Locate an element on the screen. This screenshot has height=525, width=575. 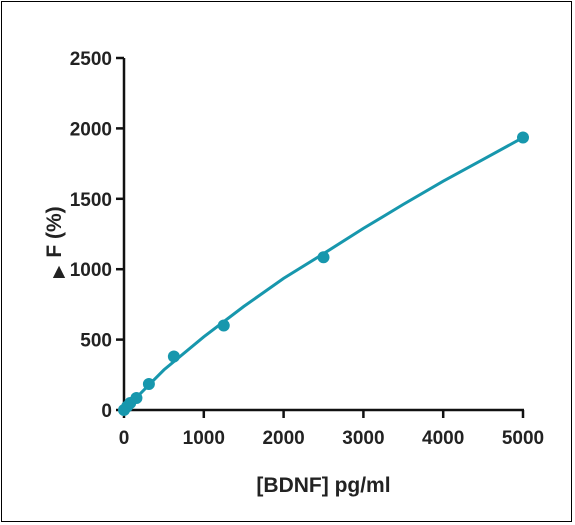
y-axis-label-group: ▲ F (%) is located at coordinates (56, 244).